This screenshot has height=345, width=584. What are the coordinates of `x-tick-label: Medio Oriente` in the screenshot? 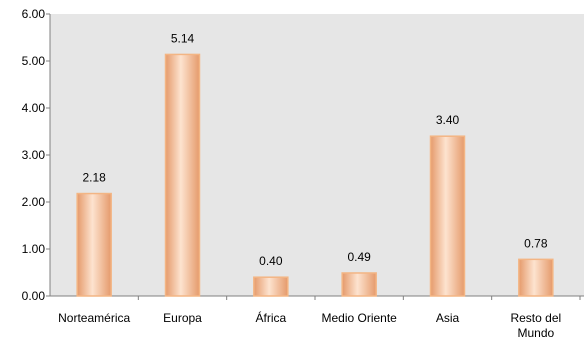 It's located at (359, 318).